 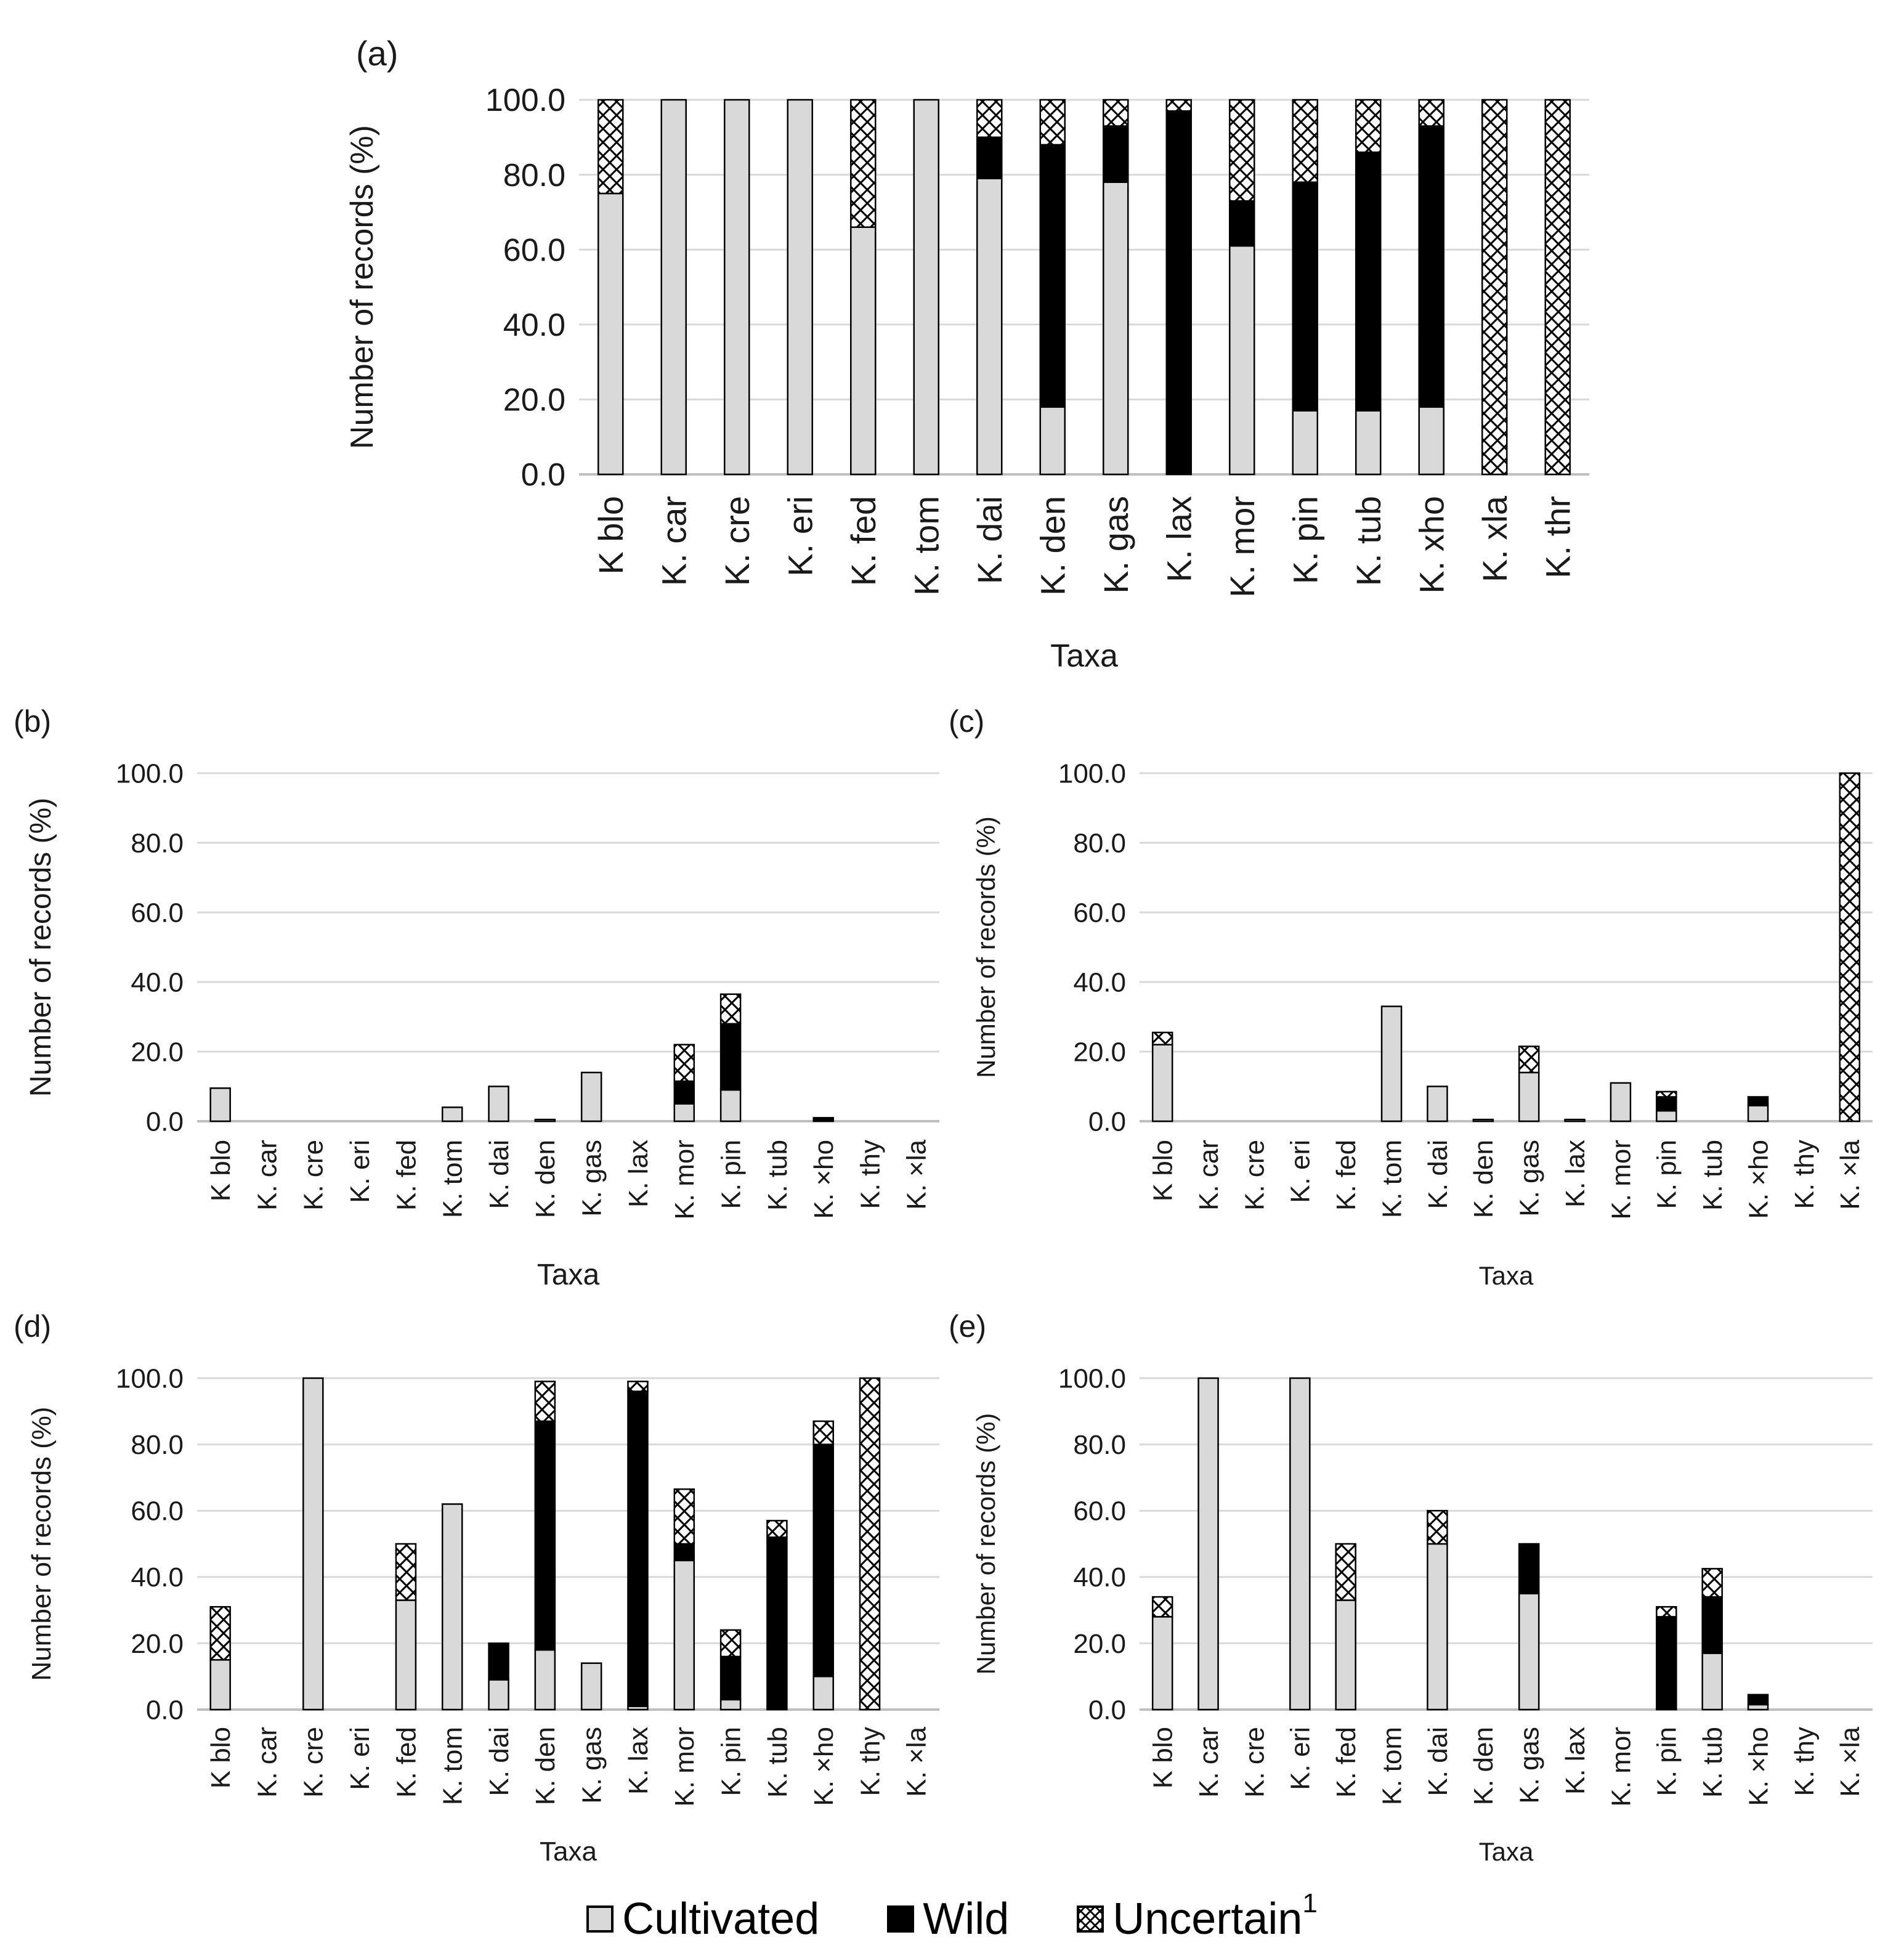 What do you see at coordinates (157, 843) in the screenshot?
I see `y-tick-label: 80.0` at bounding box center [157, 843].